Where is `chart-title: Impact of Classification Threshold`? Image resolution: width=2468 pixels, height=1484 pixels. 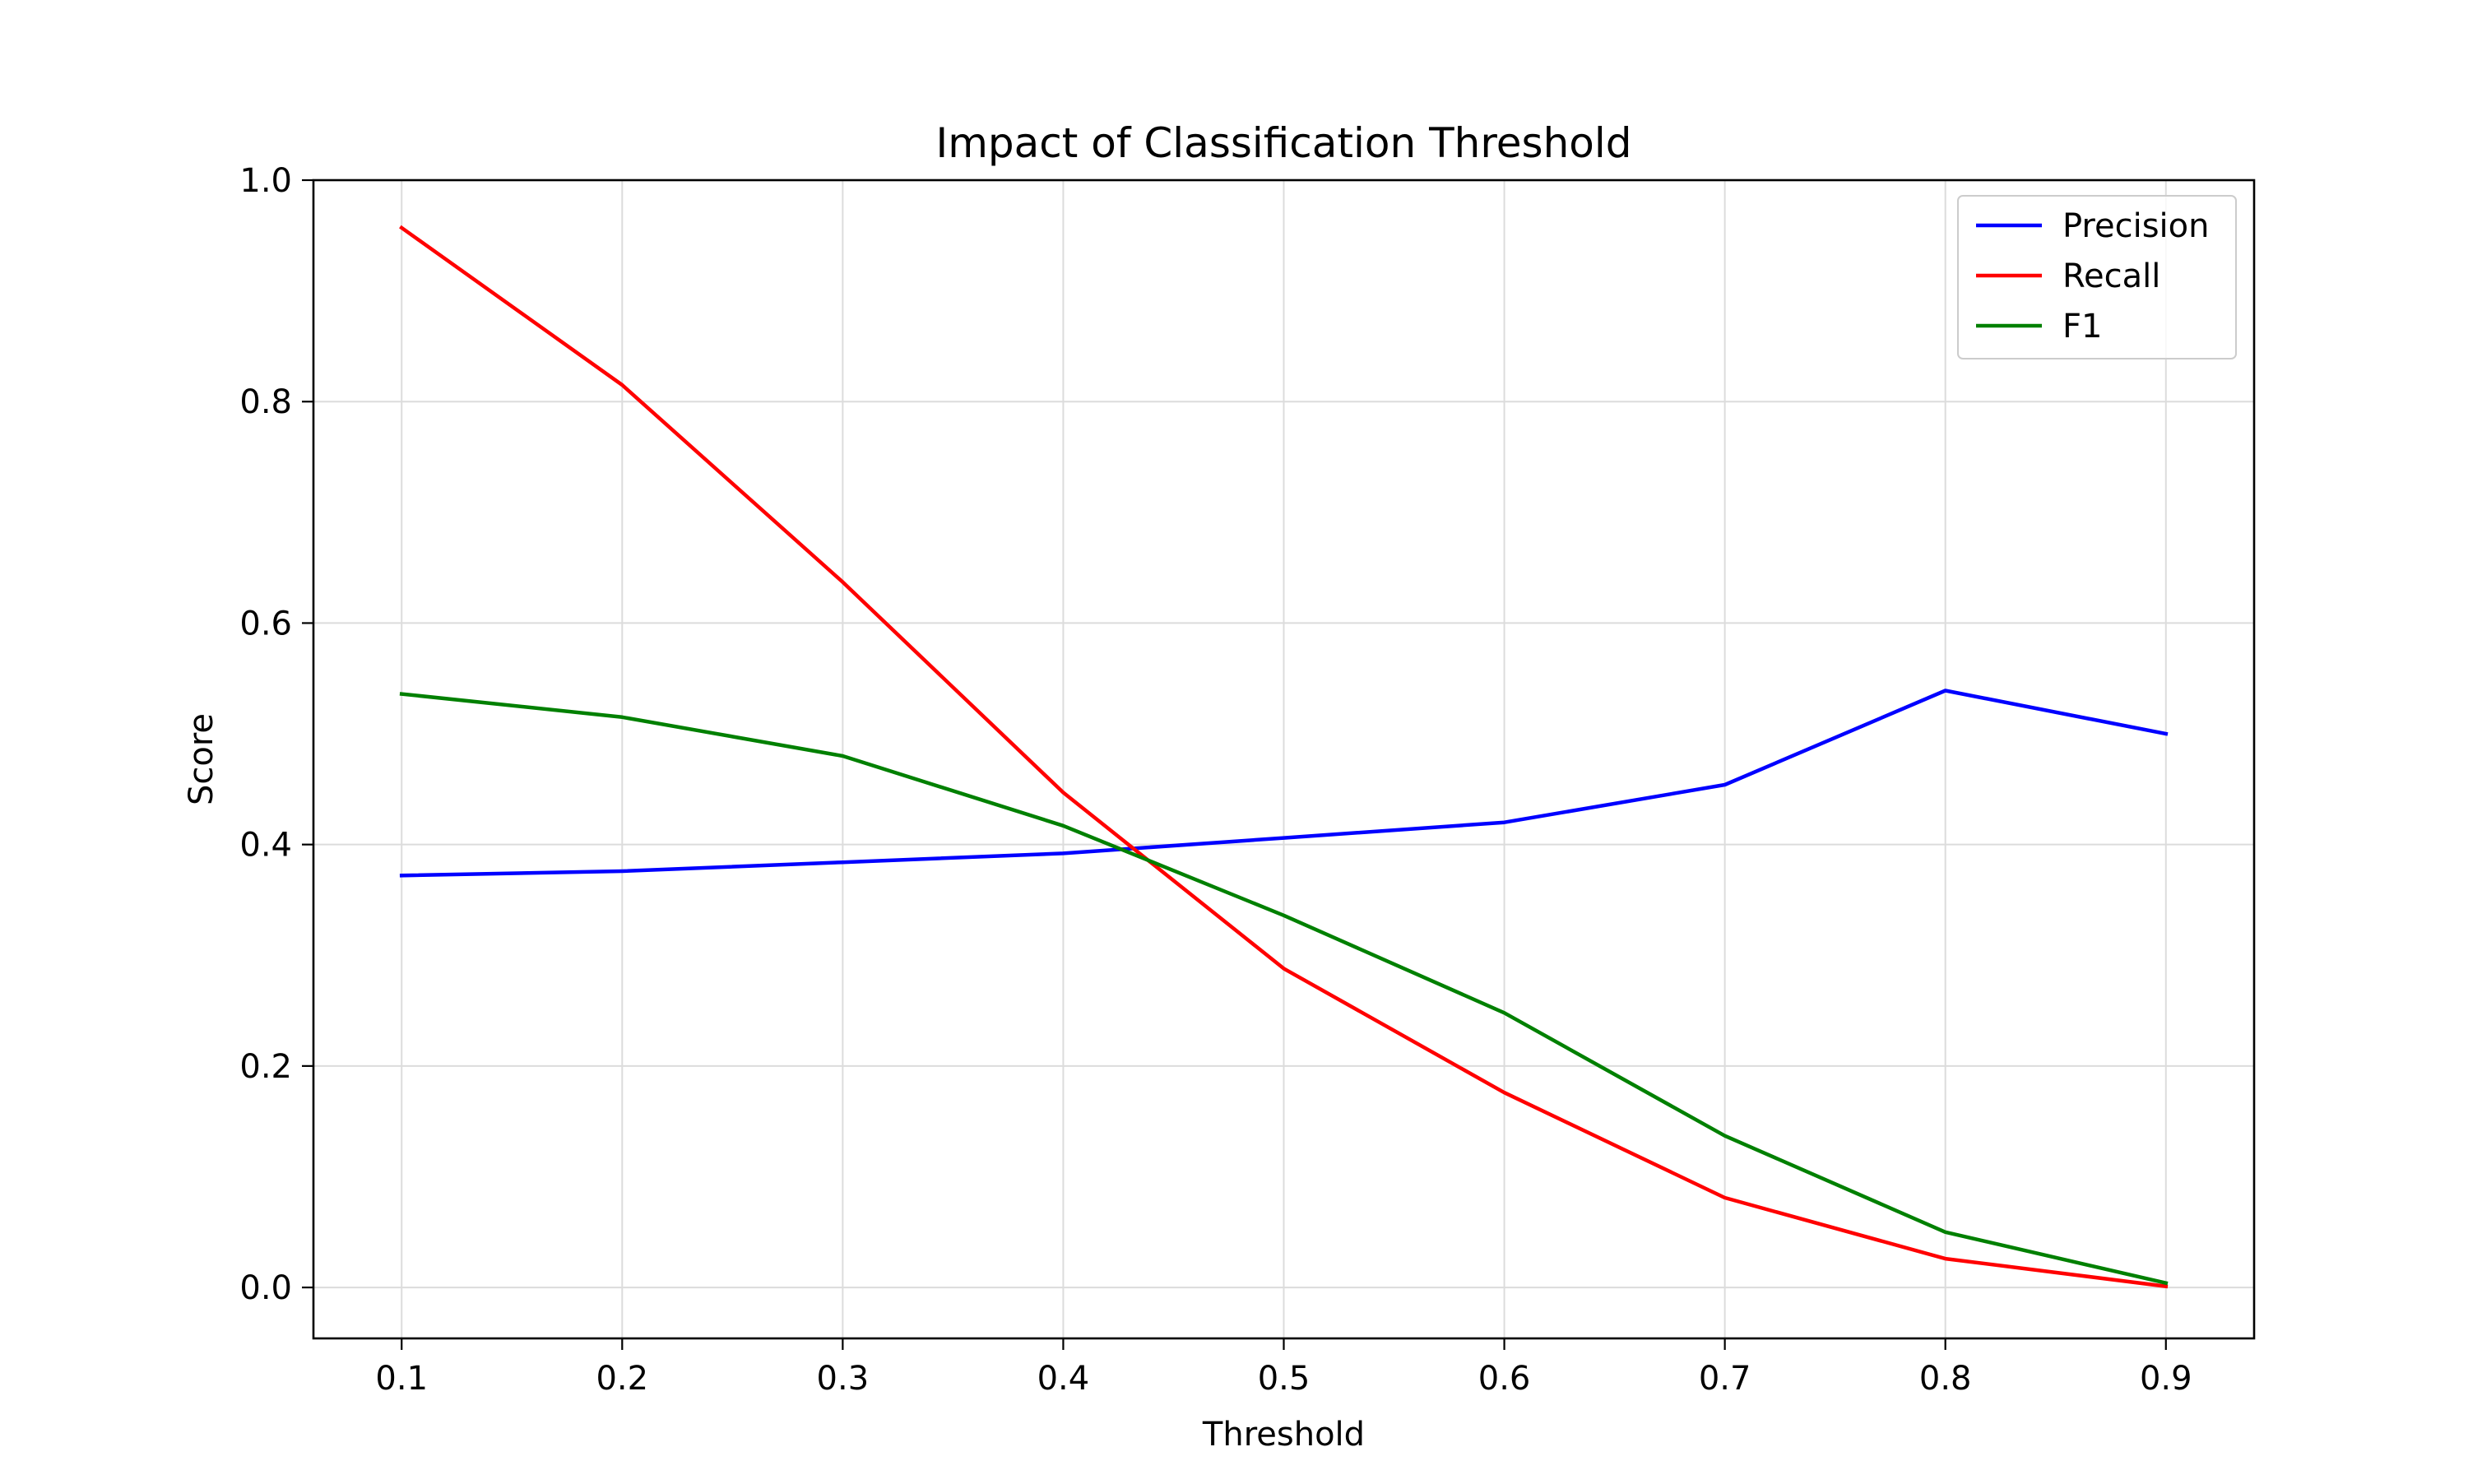
chart-title: Impact of Classification Threshold is located at coordinates (1283, 143).